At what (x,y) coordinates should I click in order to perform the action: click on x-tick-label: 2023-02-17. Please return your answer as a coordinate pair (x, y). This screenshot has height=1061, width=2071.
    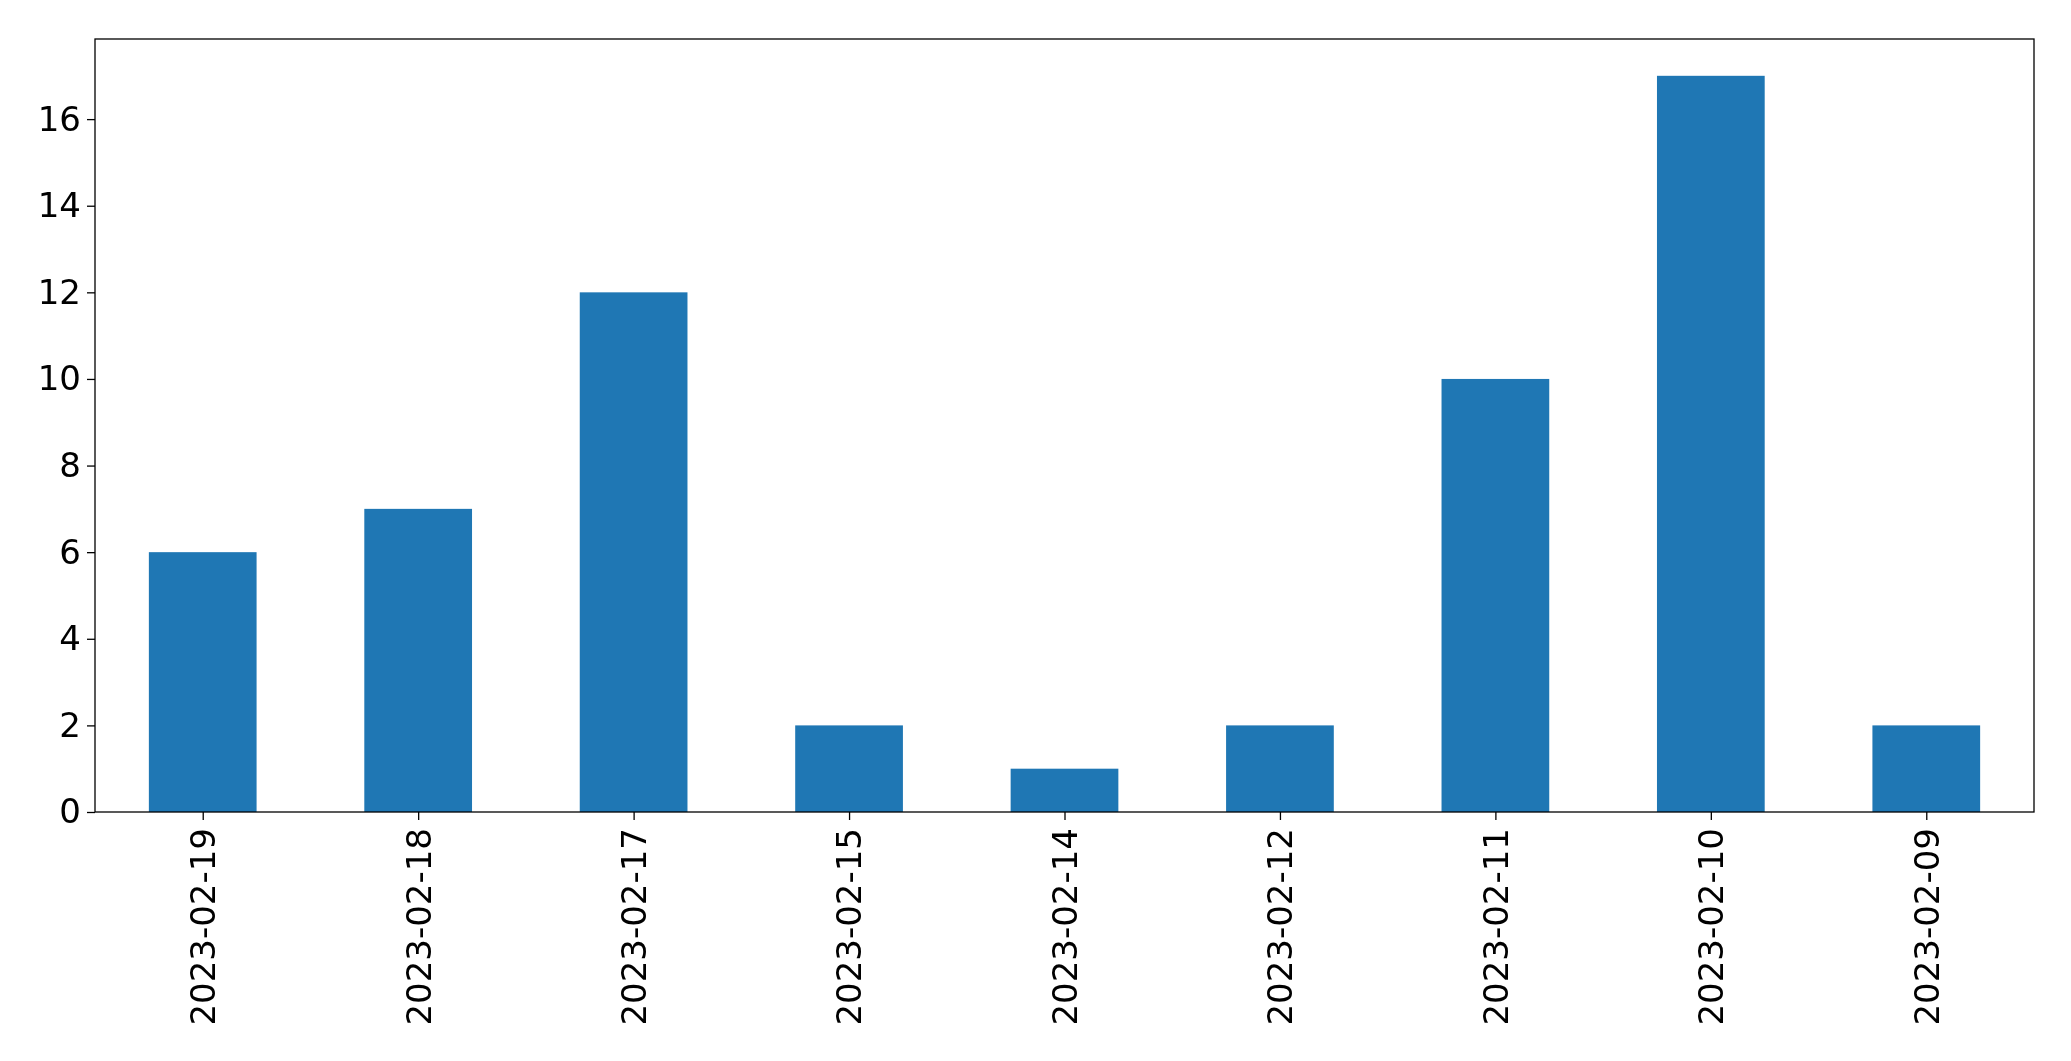
    Looking at the image, I should click on (634, 927).